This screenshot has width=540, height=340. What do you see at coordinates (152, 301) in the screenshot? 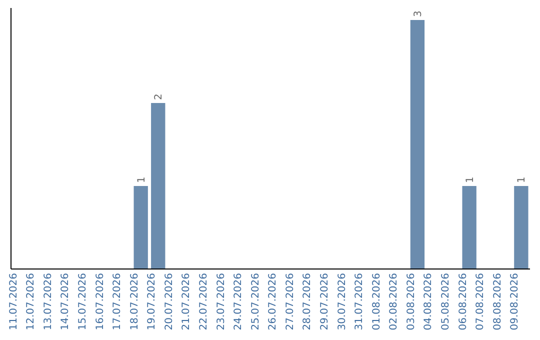
I see `x-tick-label: 19.07.2026` at bounding box center [152, 301].